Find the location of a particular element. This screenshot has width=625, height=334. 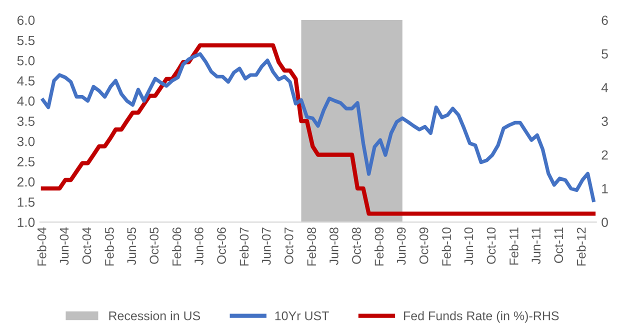

x-tick-label: Feb-07 is located at coordinates (244, 247).